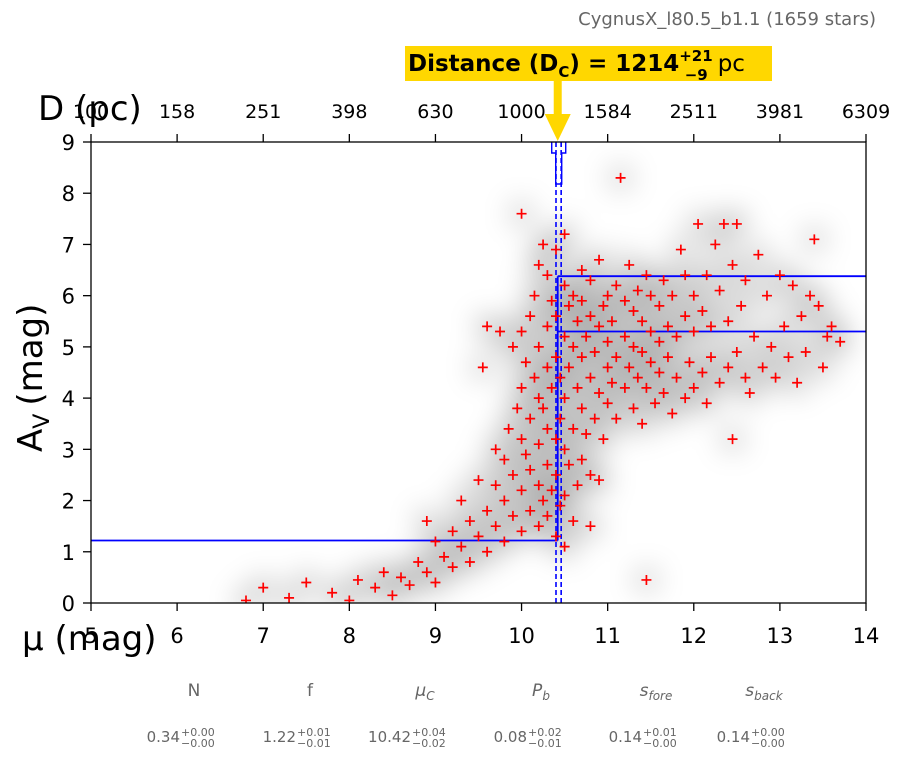 The image size is (902, 759). Describe the element at coordinates (76, 373) in the screenshot. I see `y-axis-ticks: 0 1 2 3 4 5 6 7 8 9` at that location.